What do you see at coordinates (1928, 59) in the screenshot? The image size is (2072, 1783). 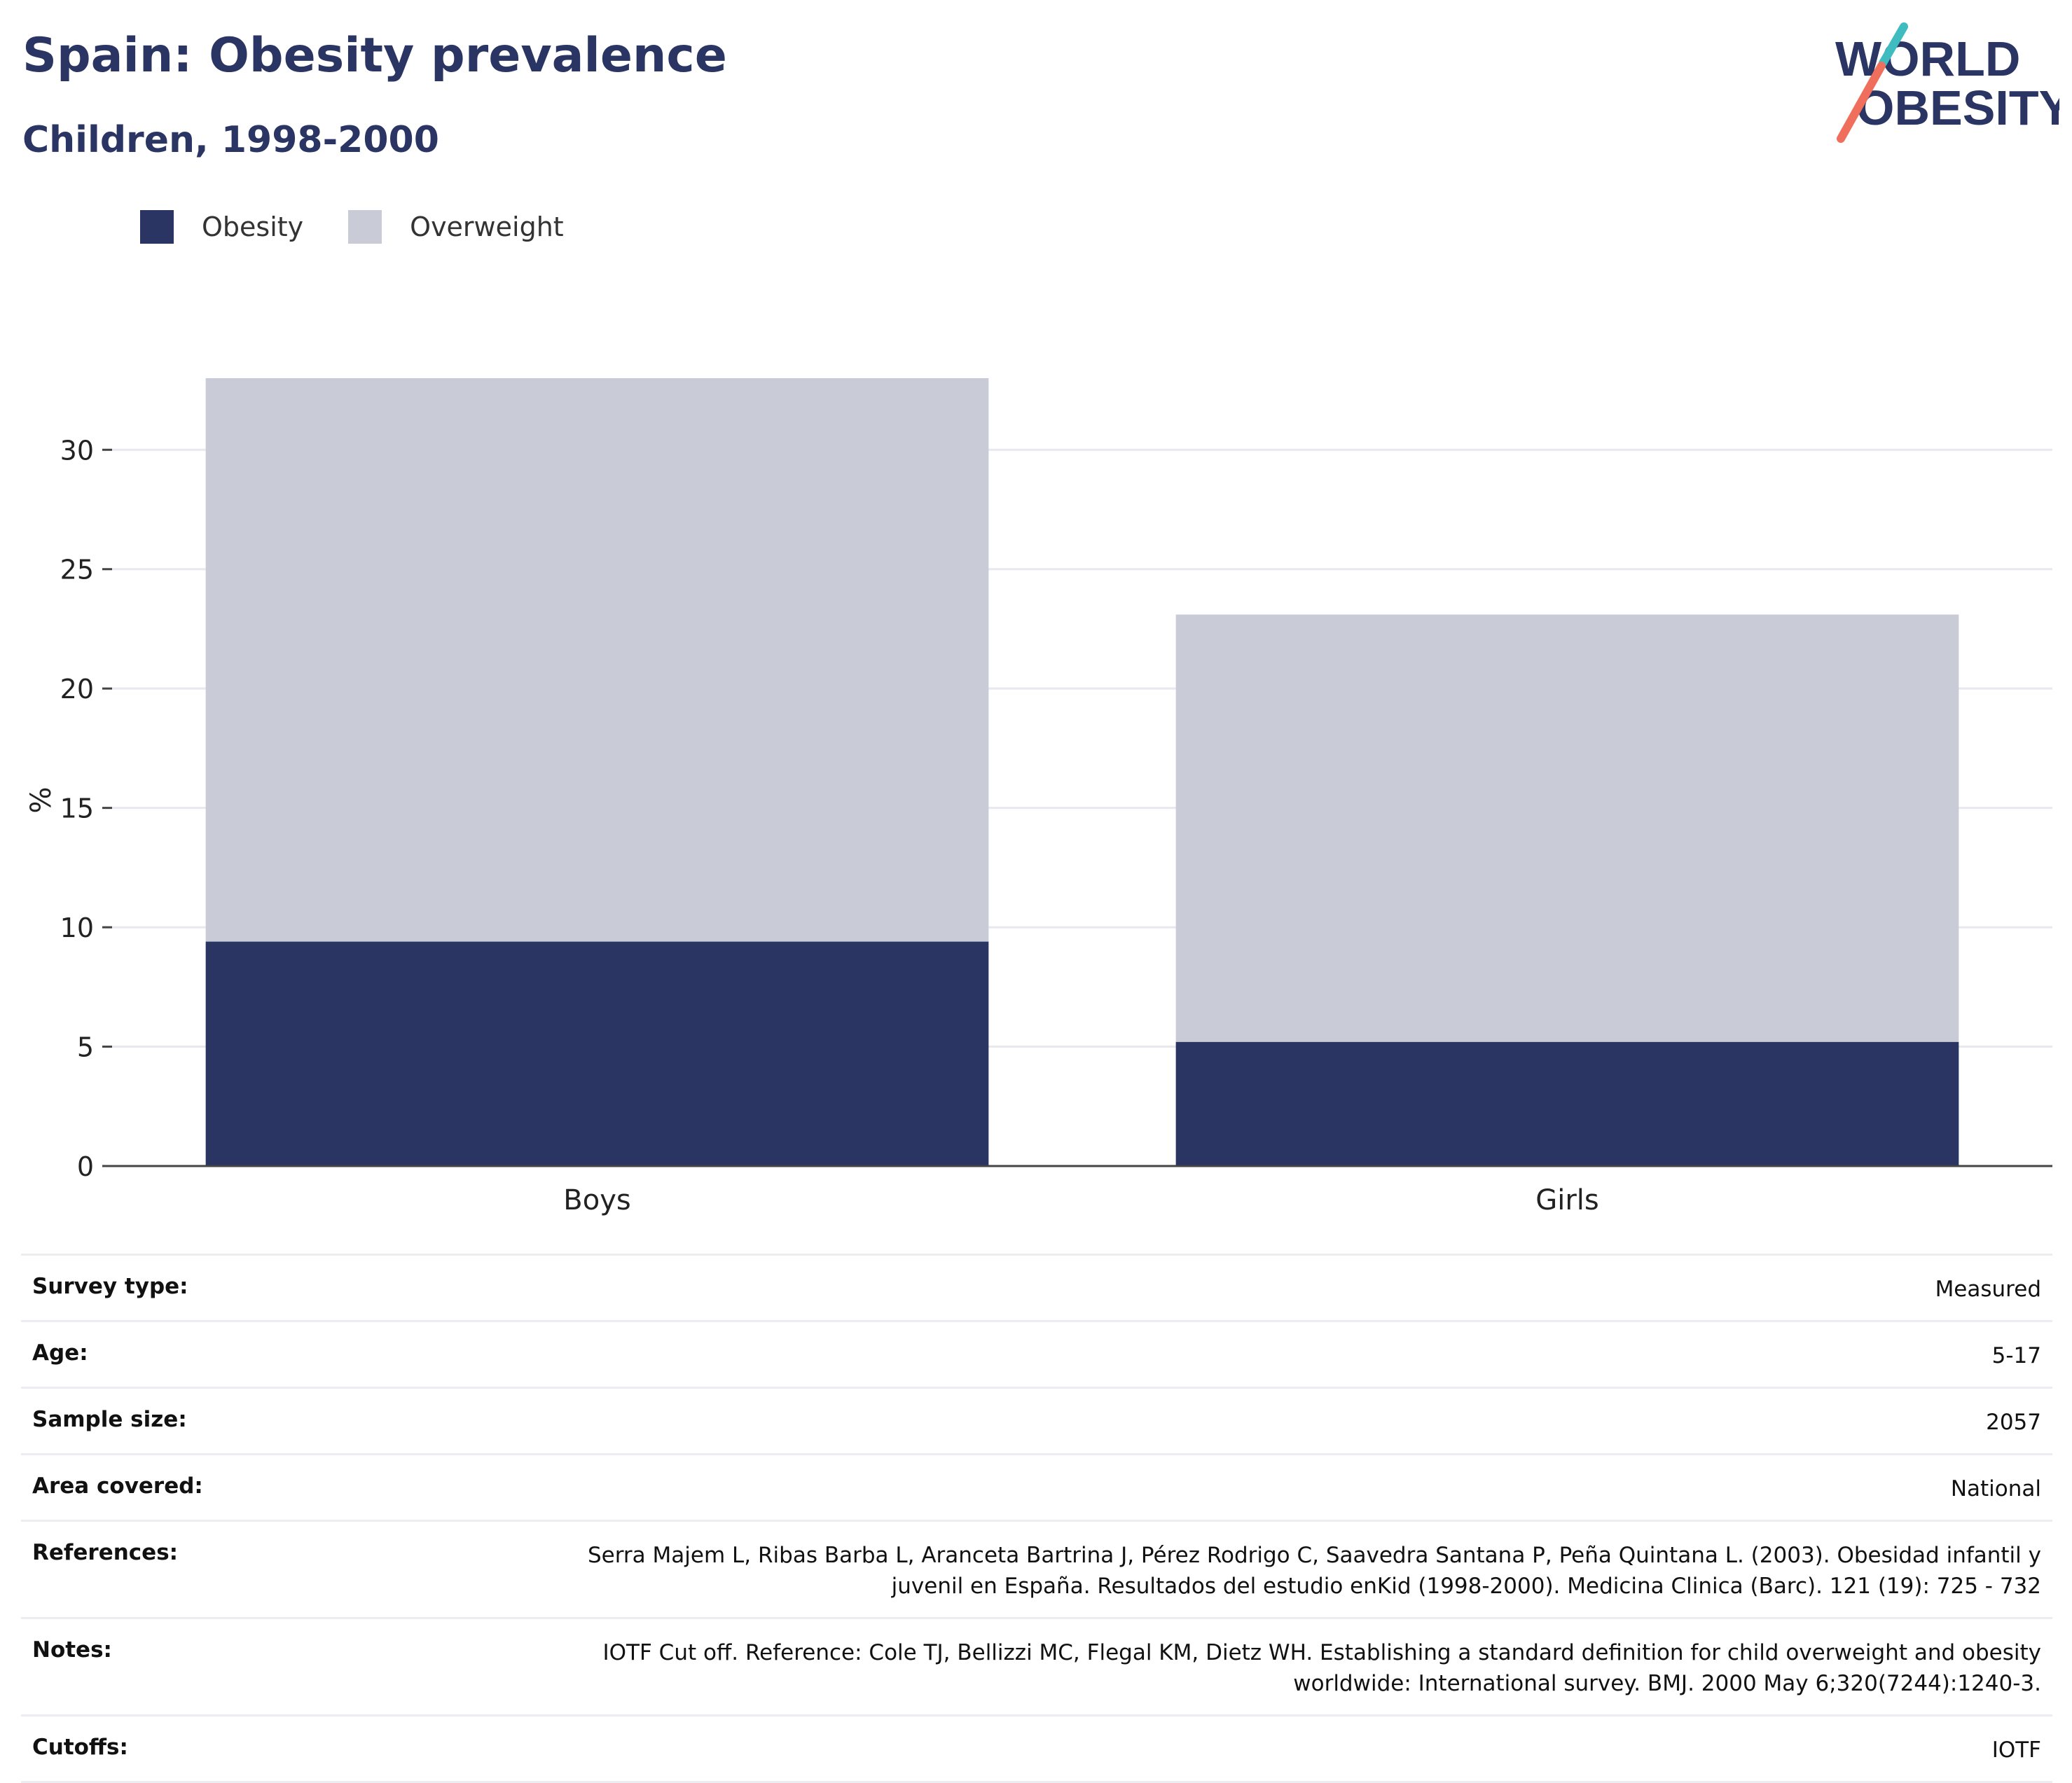 I see `logo-line1: WORLD` at bounding box center [1928, 59].